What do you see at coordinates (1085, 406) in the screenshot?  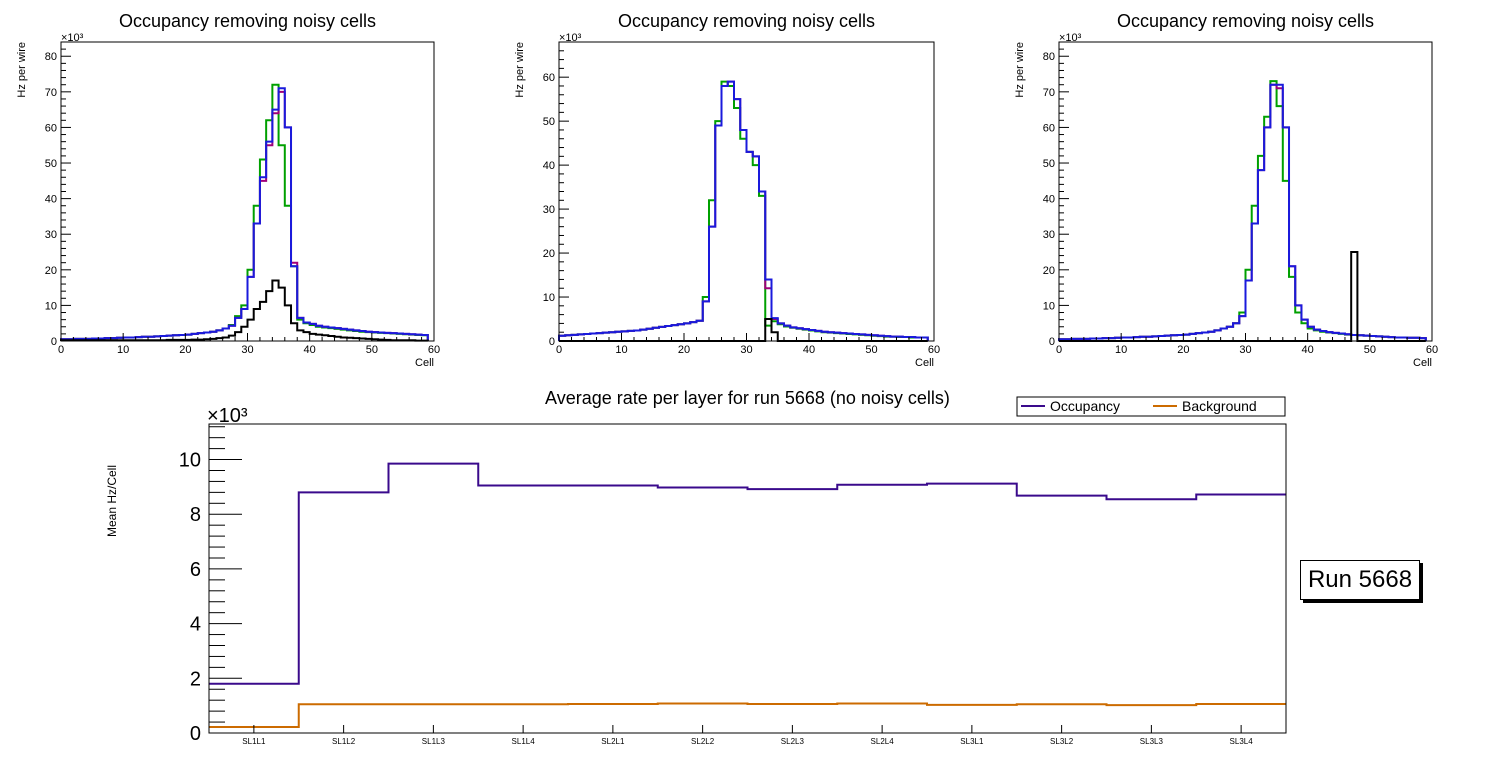 I see `legend-label: Occupancy` at bounding box center [1085, 406].